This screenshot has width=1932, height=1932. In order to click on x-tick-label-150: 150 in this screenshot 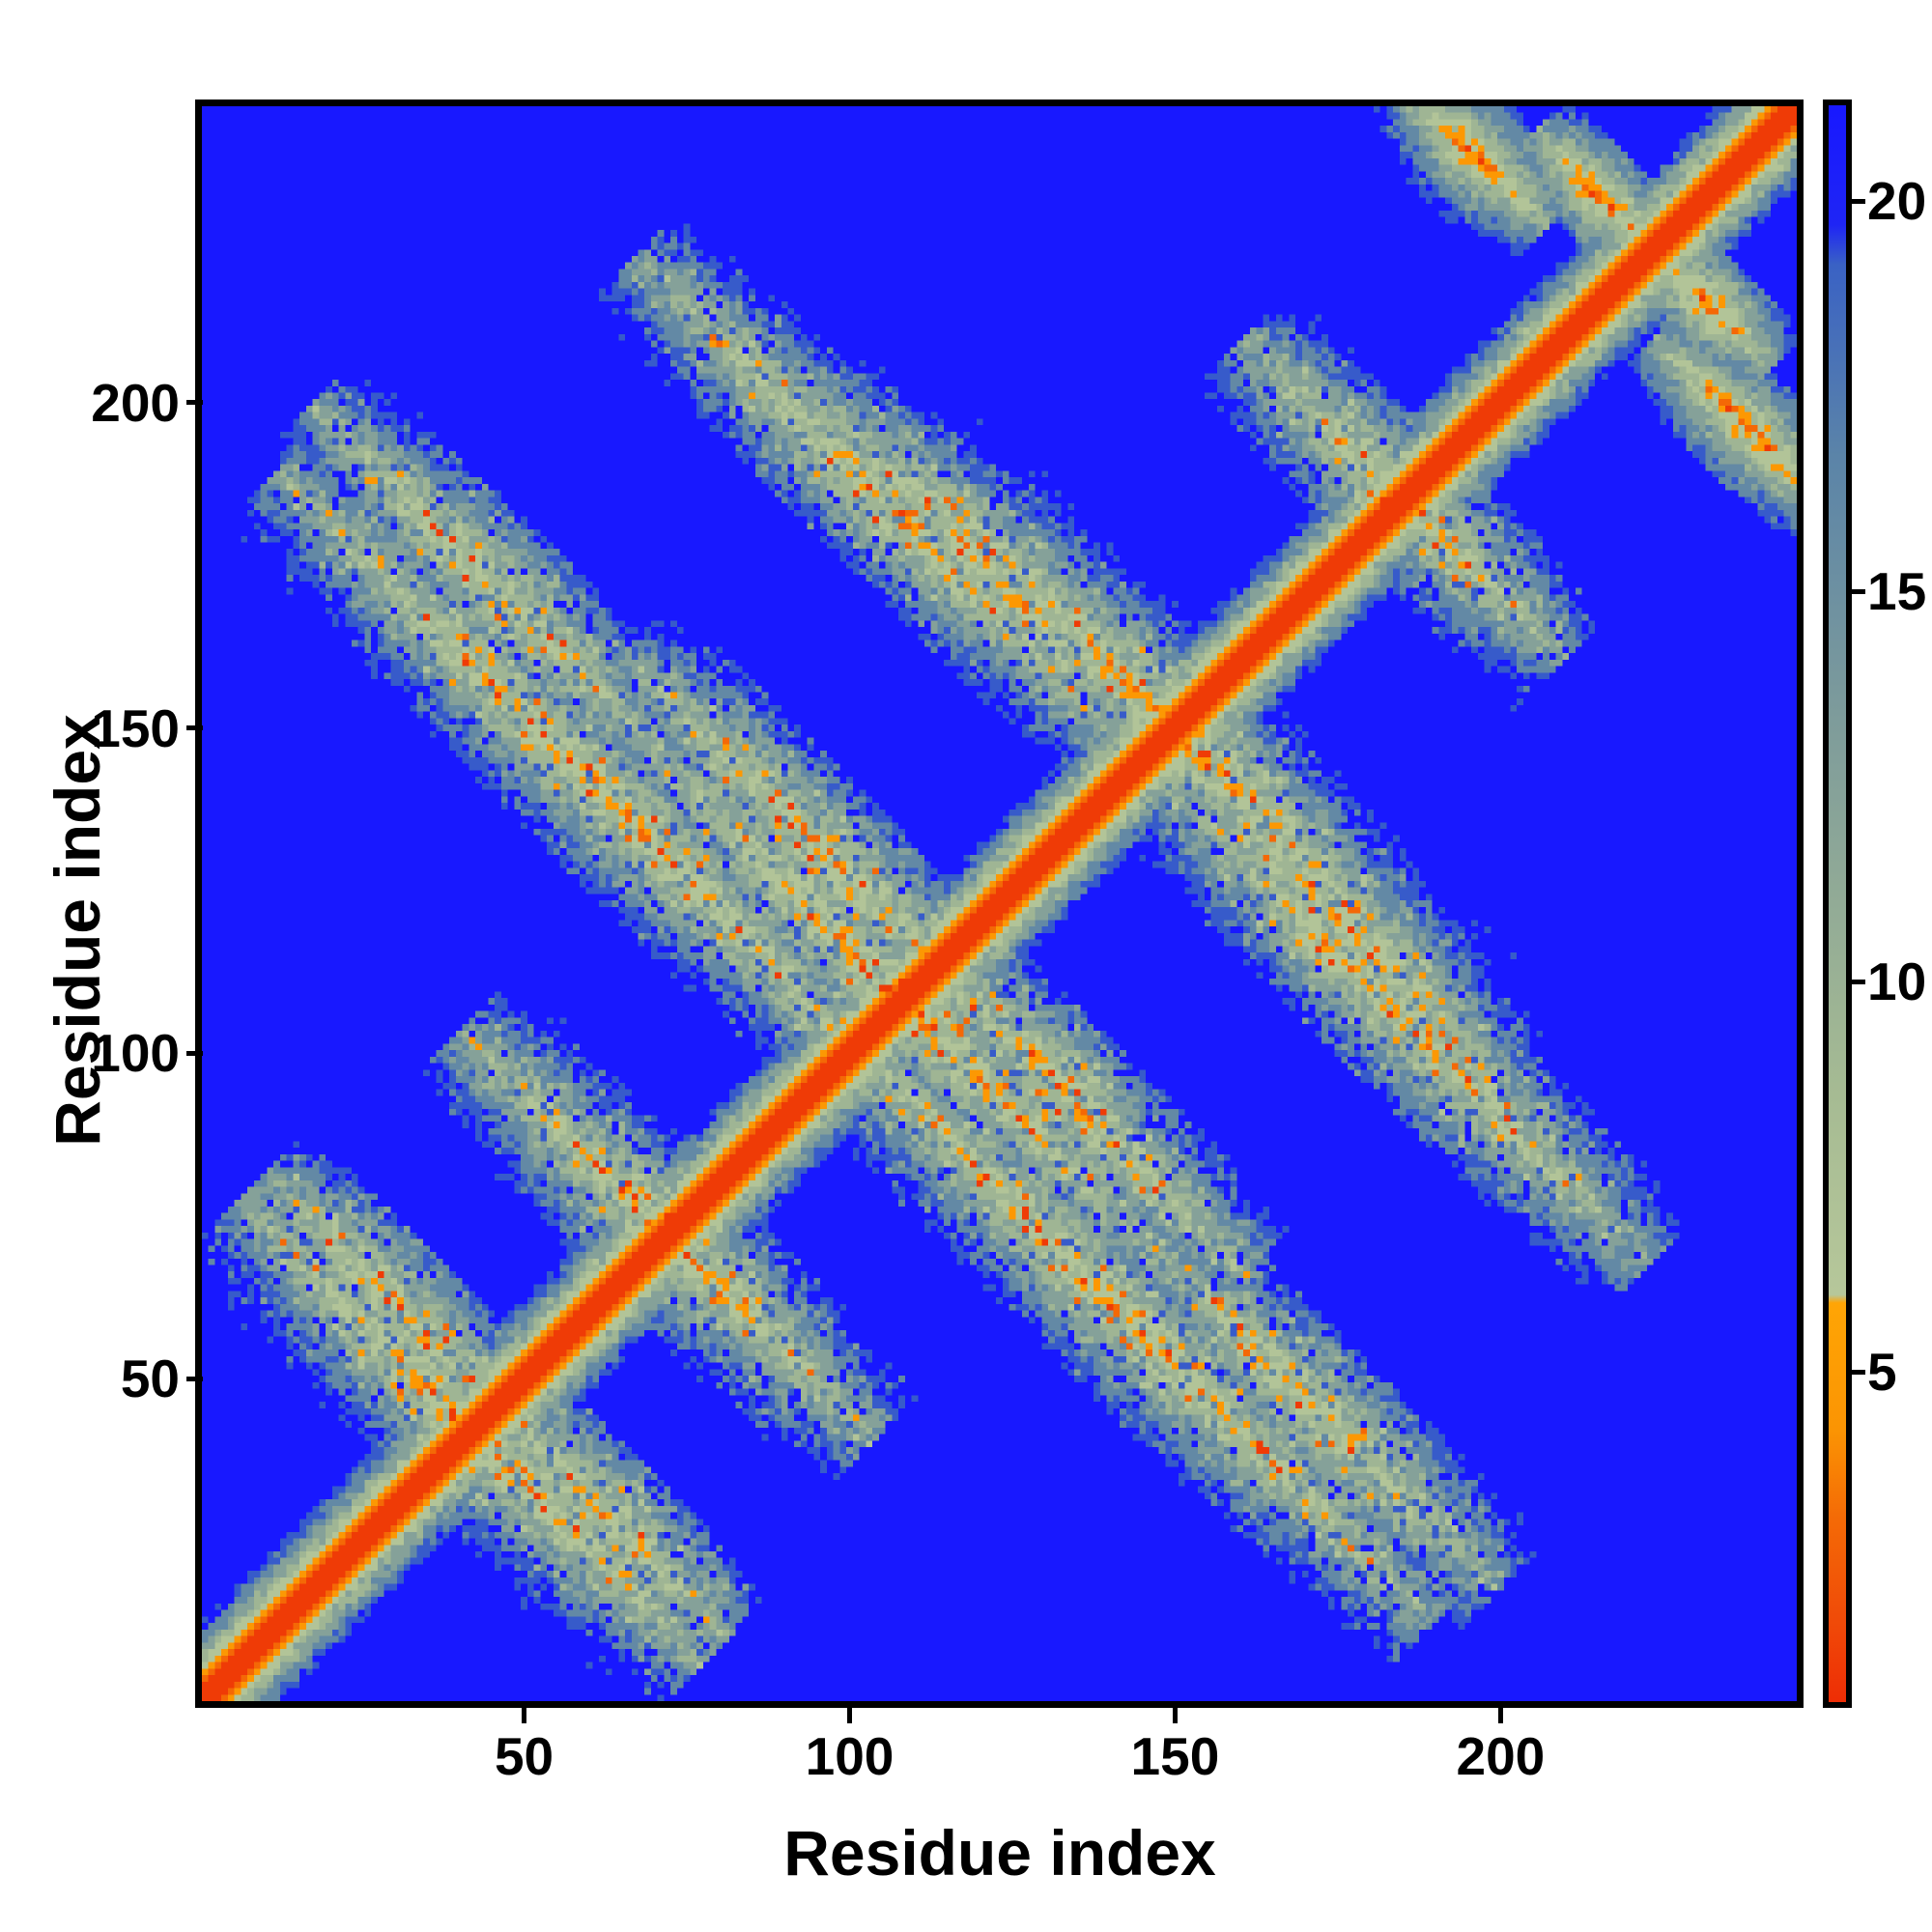, I will do `click(1175, 1756)`.